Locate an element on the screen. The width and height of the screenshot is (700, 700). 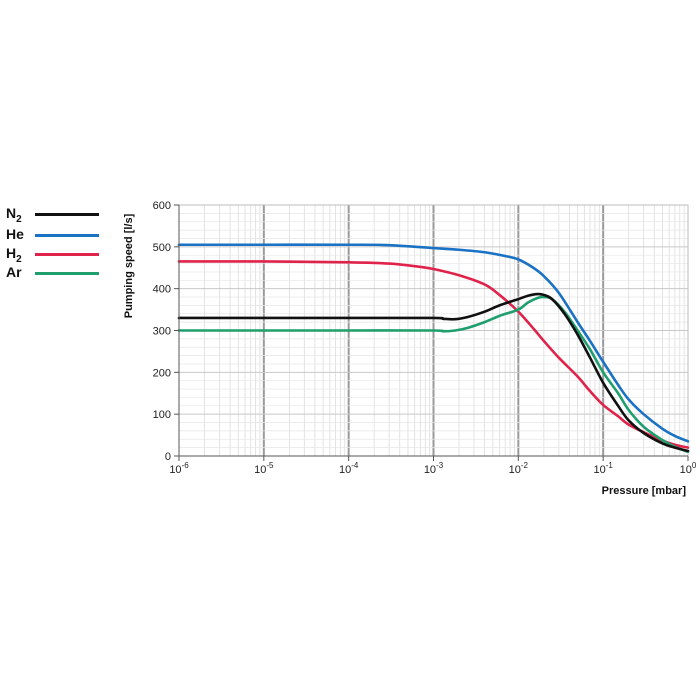
y-axis-title: Pumping speed [l/s] is located at coordinates (129, 265).